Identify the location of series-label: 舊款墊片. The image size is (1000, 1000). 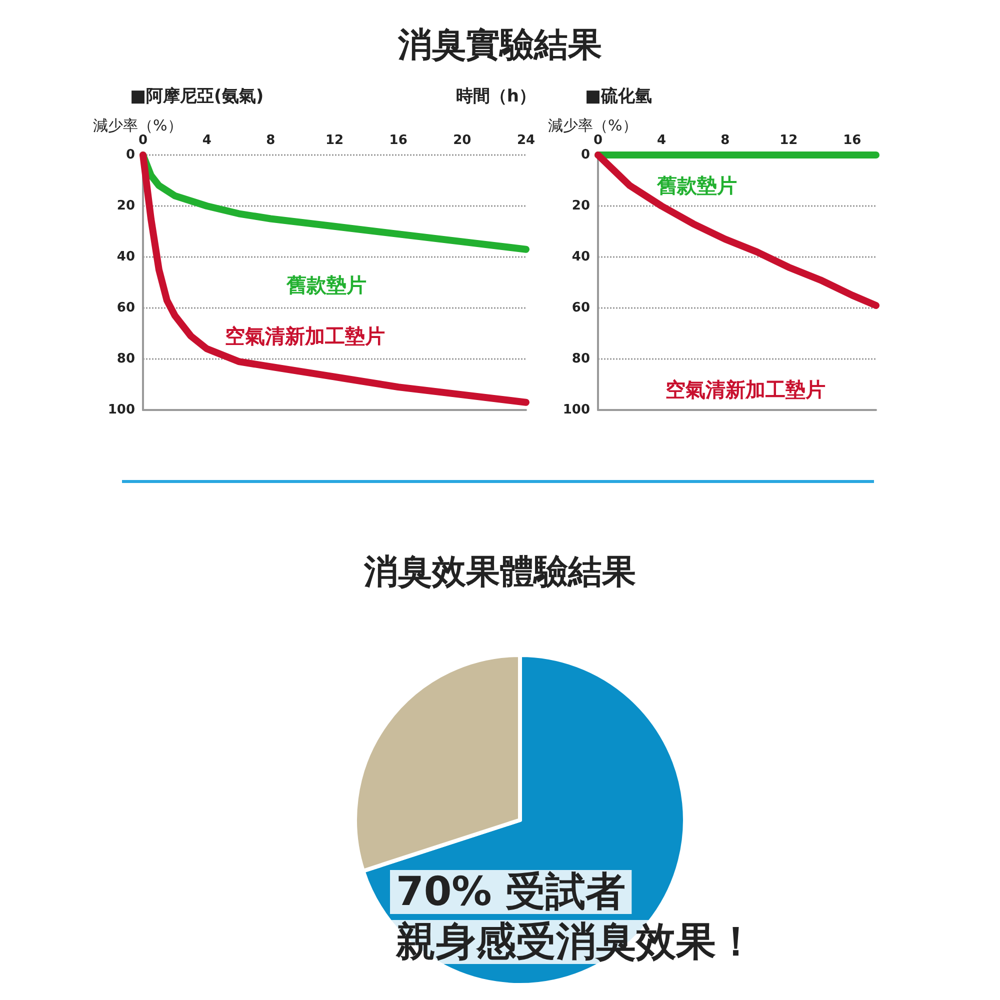
(696, 185).